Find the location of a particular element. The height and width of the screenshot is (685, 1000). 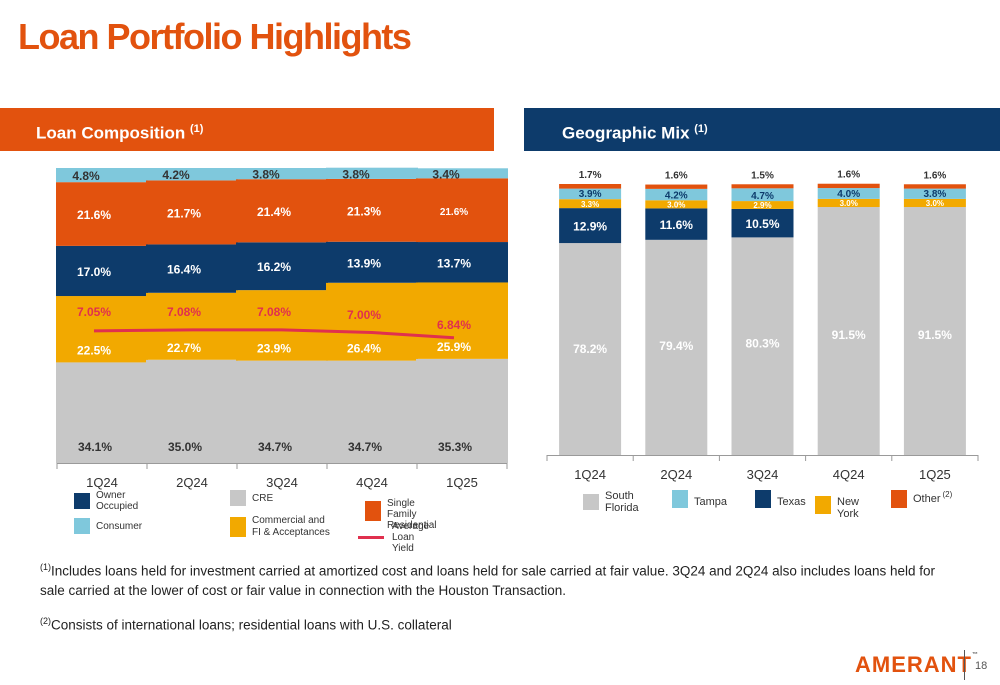

legend-label-tampa: Tampa is located at coordinates (711, 502).